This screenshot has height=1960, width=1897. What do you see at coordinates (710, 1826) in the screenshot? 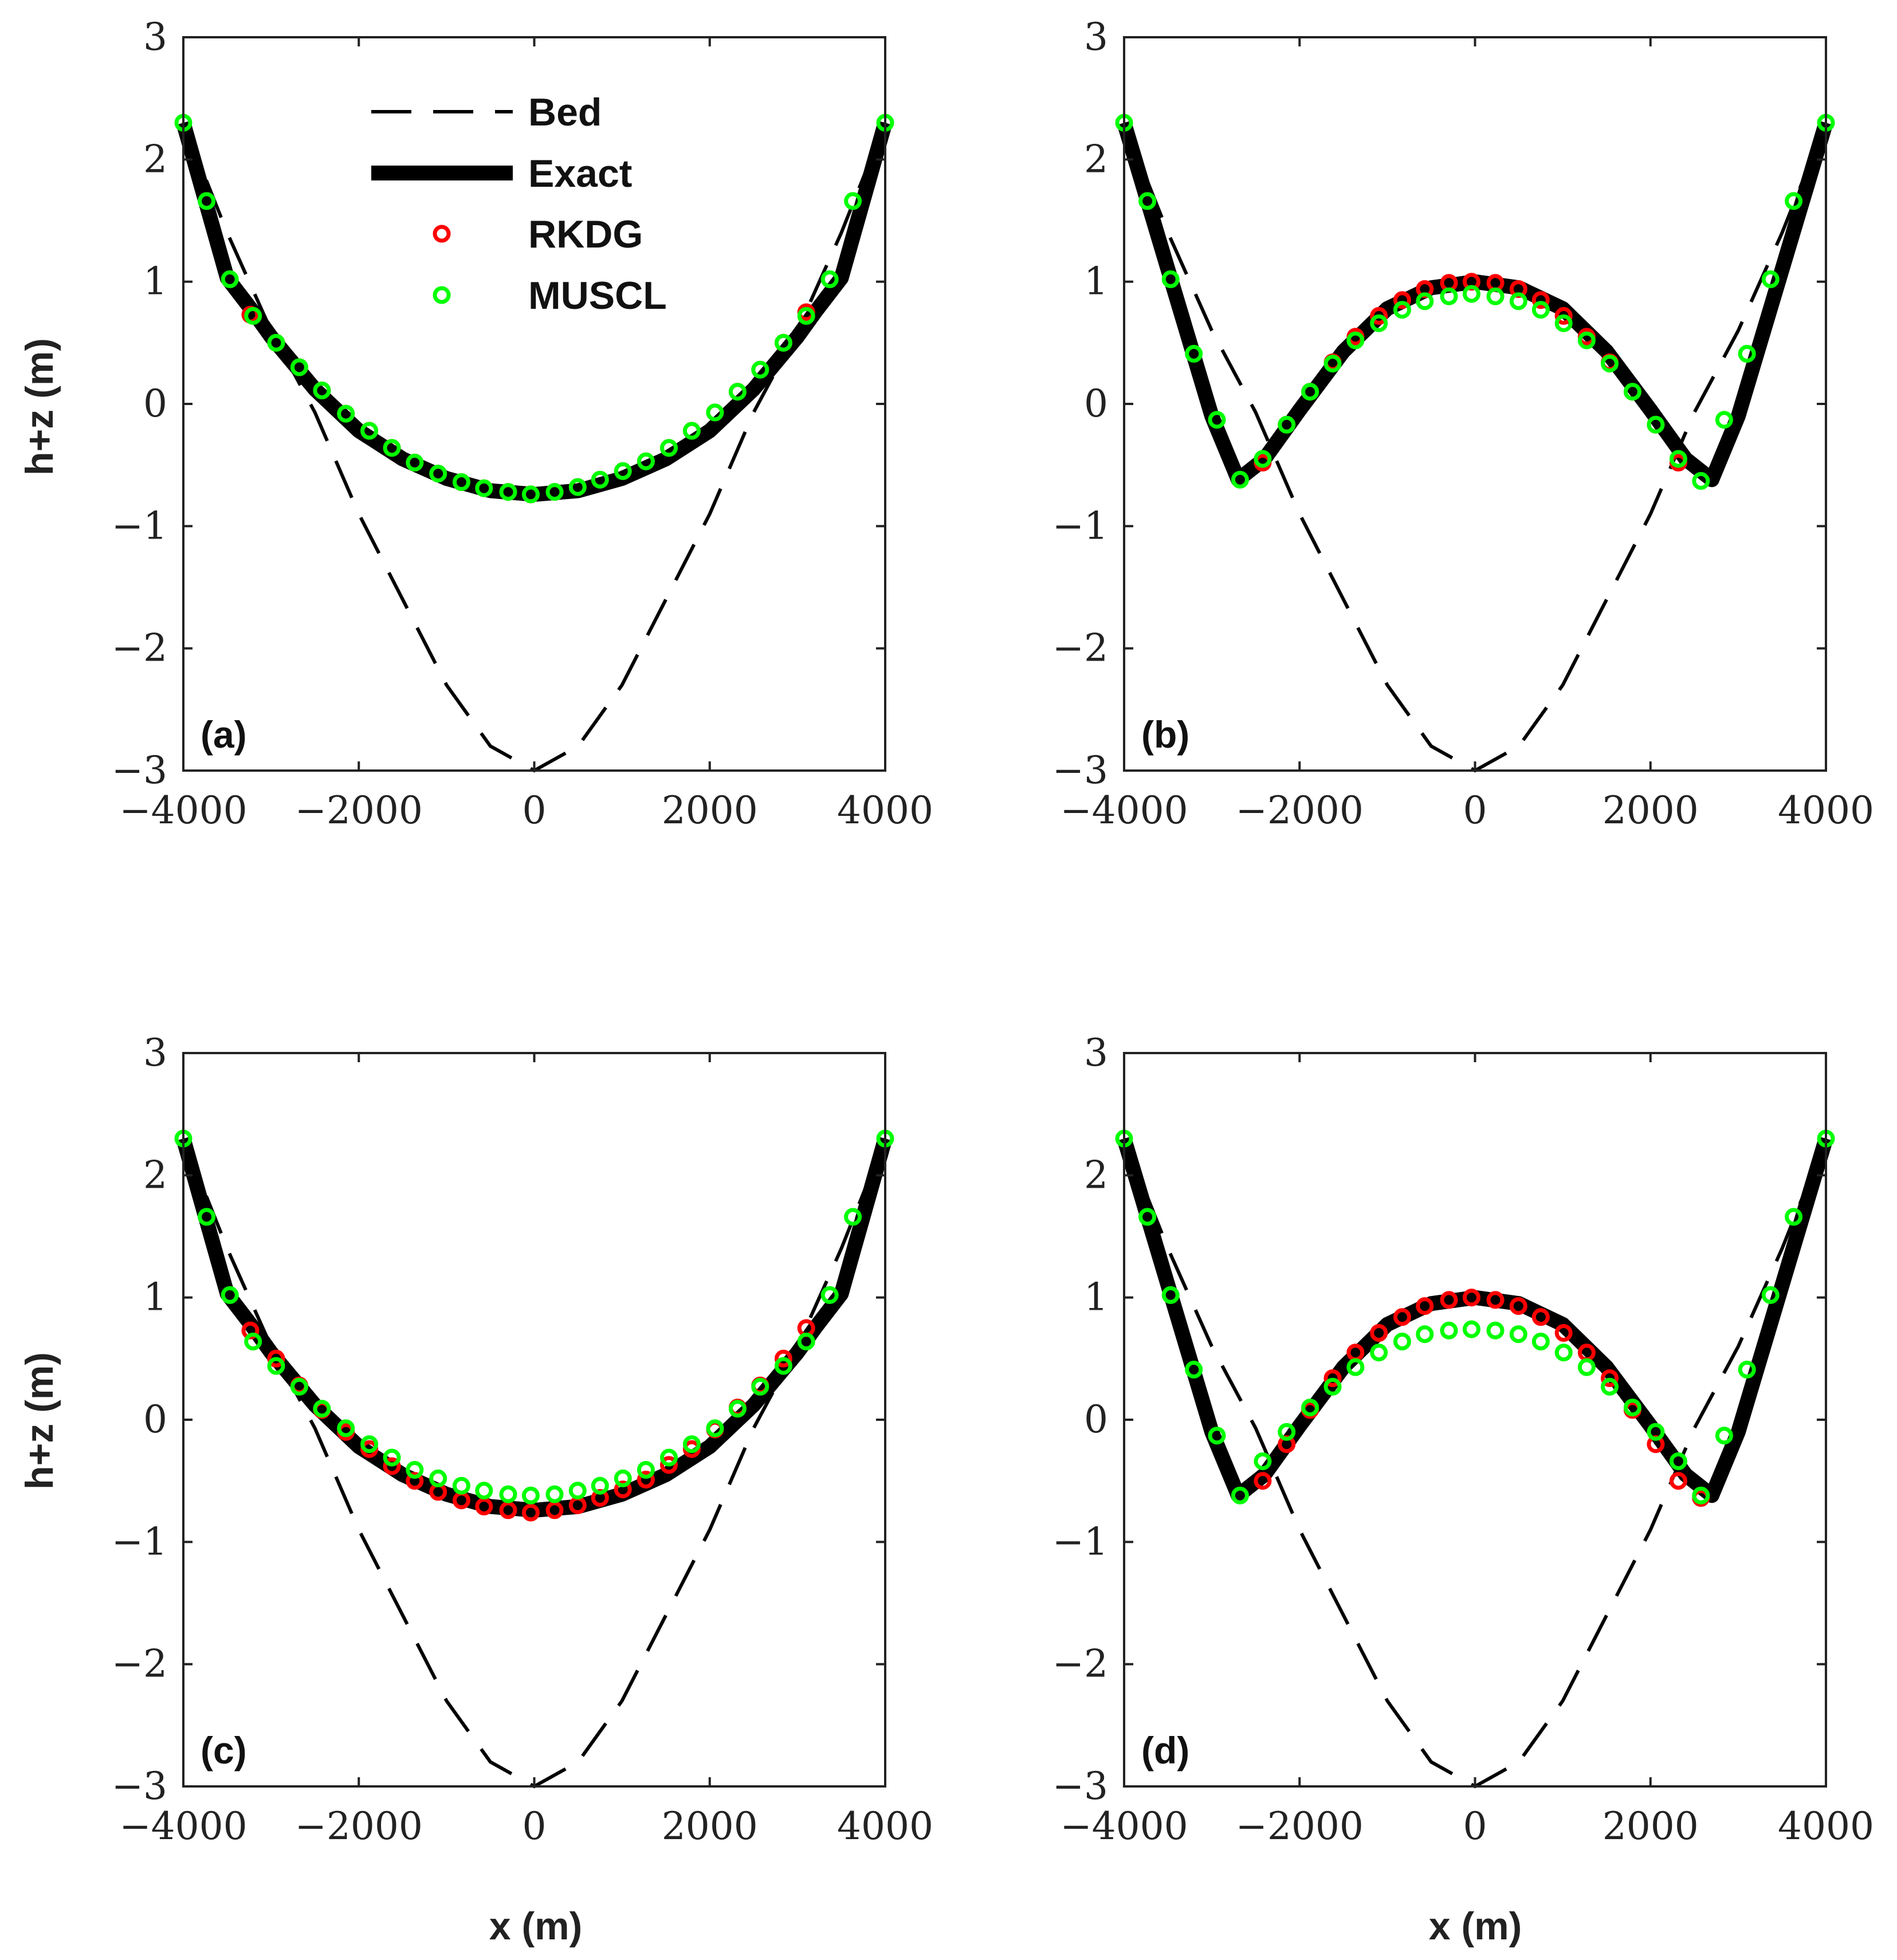
I see `panel-c-xtick-label: 2000` at bounding box center [710, 1826].